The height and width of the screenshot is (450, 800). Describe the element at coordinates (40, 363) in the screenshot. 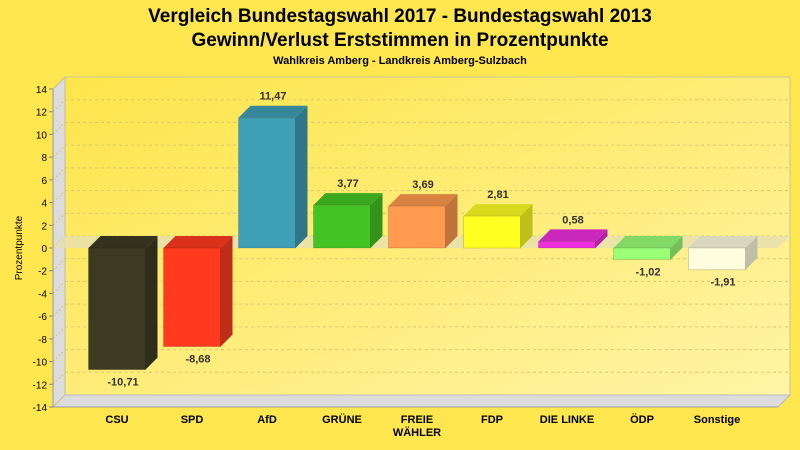

I see `y-tick-label: -10` at that location.